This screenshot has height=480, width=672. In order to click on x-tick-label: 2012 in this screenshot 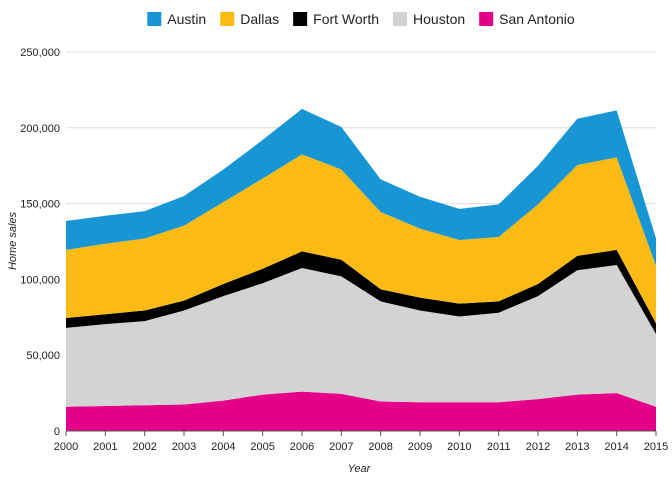, I will do `click(538, 447)`.